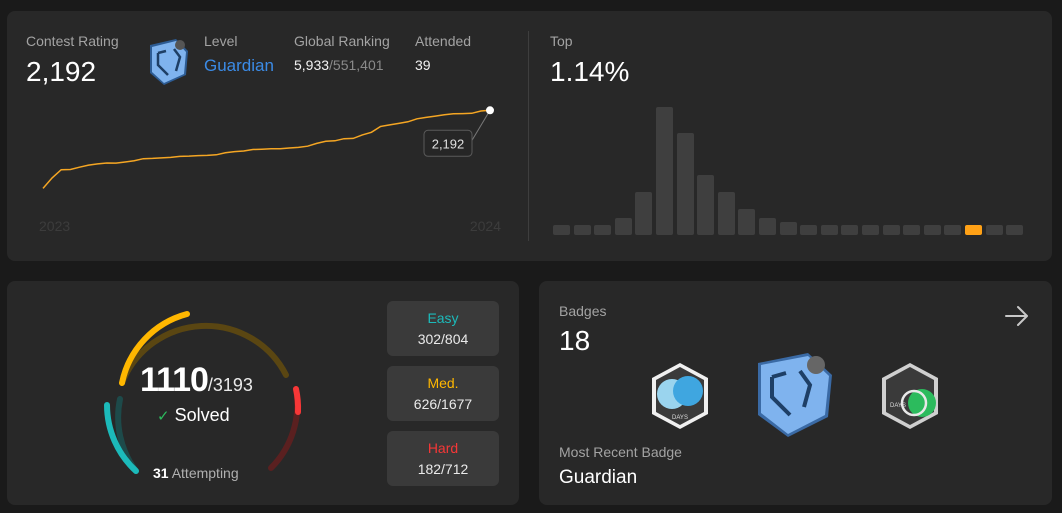  I want to click on badges-label: Badges, so click(583, 311).